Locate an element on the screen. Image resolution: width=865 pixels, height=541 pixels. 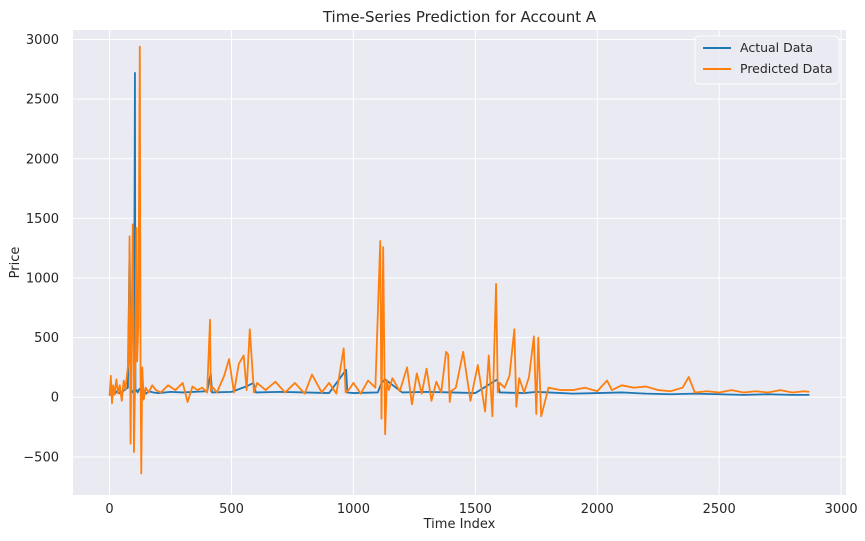
x-tick-label: 3000 is located at coordinates (841, 509).